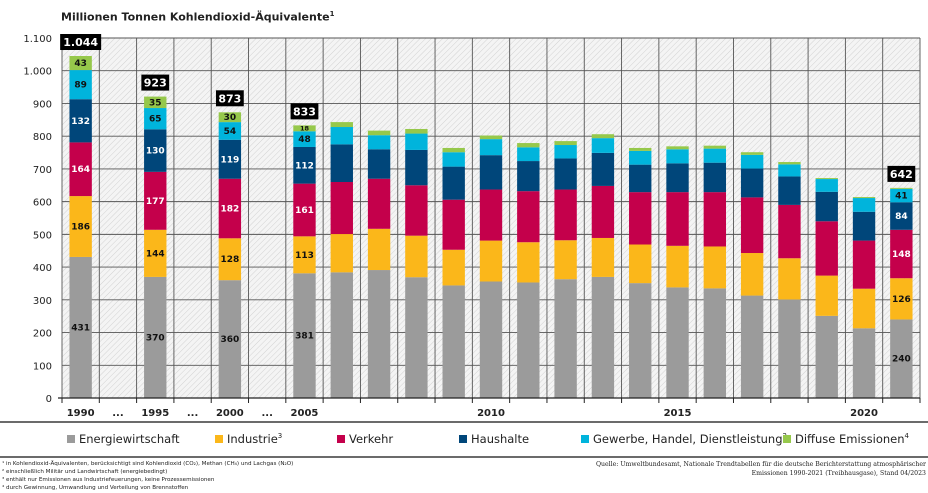  I want to click on legend-label: Industrie, so click(252, 439).